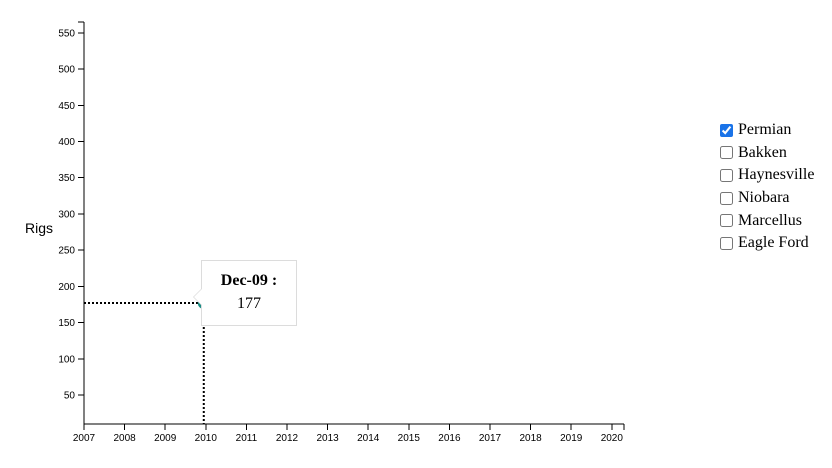 The image size is (832, 468). Describe the element at coordinates (726, 175) in the screenshot. I see `haynesville-checkbox` at that location.